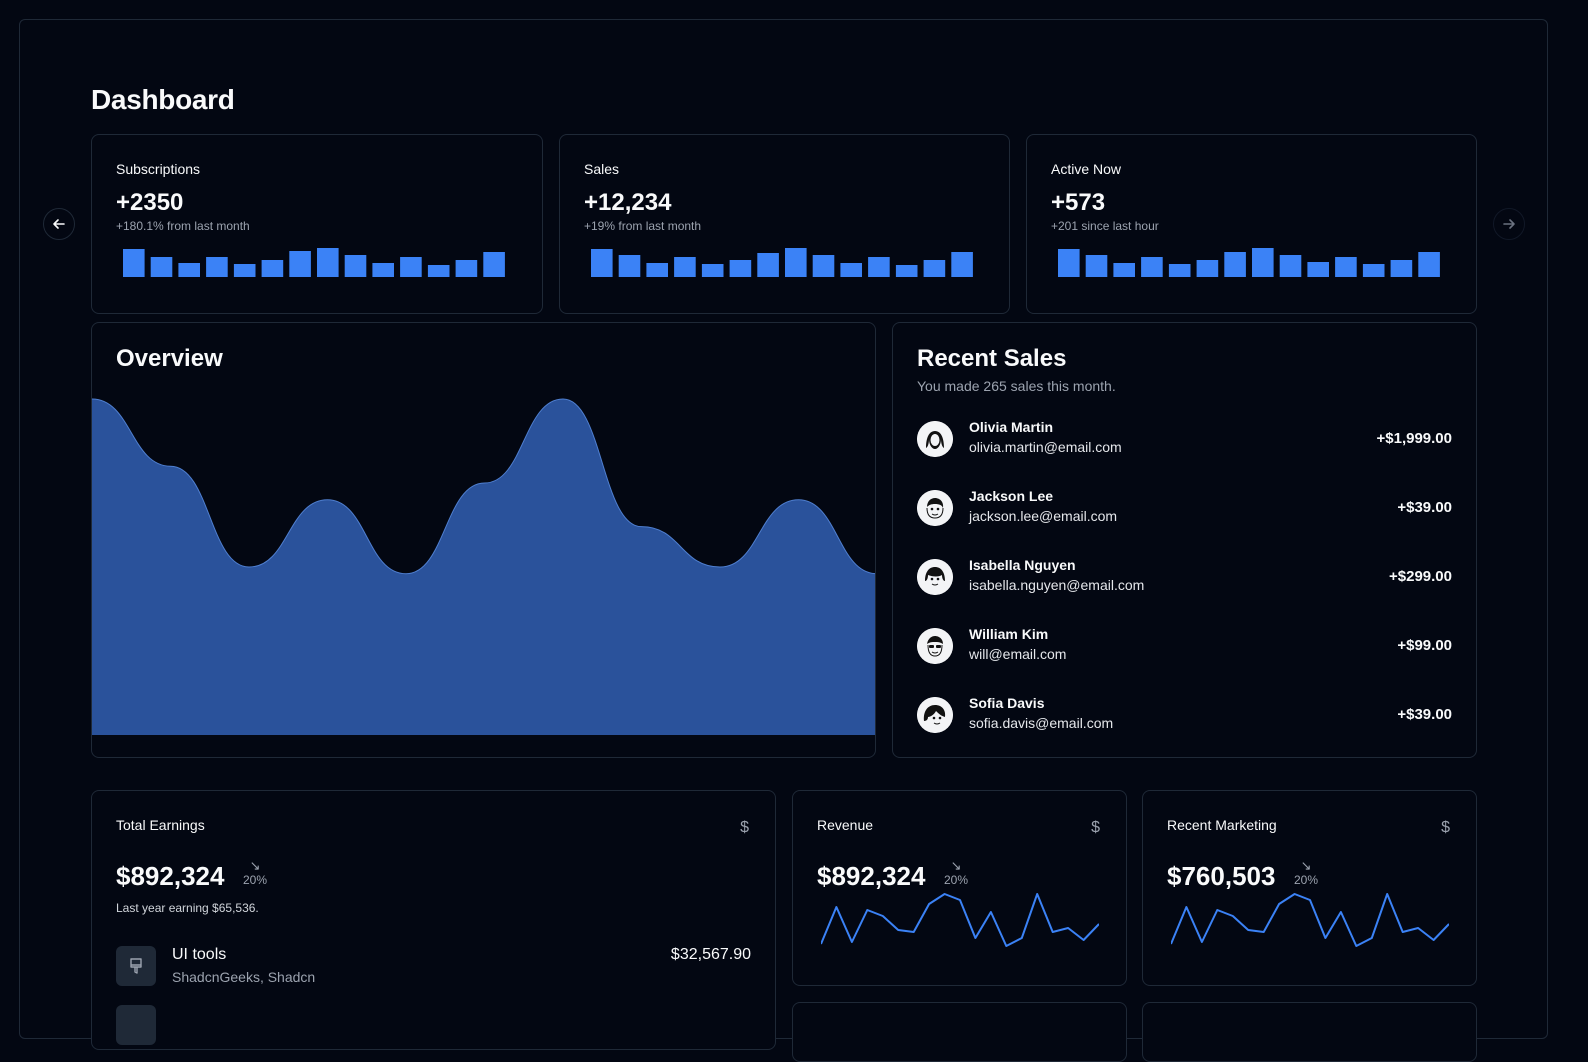 The width and height of the screenshot is (1588, 1062). I want to click on earnings-item: UI tools ShadcnGeeks, Shadcn $32,567.90, so click(433, 968).